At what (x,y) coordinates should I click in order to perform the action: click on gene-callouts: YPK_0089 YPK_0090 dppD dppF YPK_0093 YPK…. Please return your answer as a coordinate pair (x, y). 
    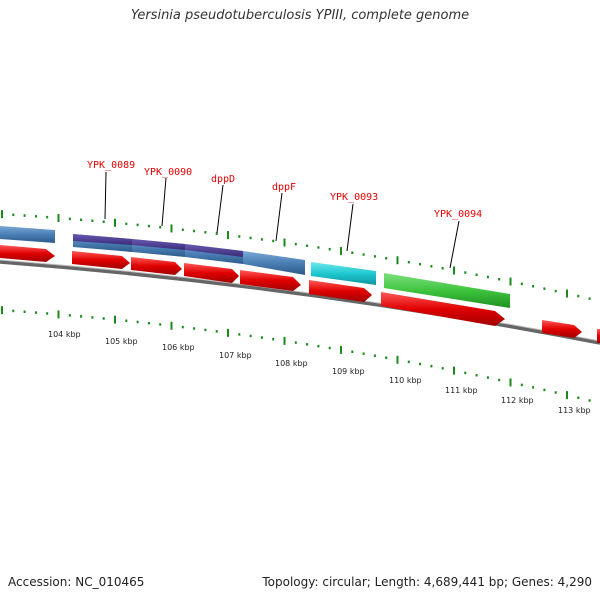
    Looking at the image, I should click on (284, 214).